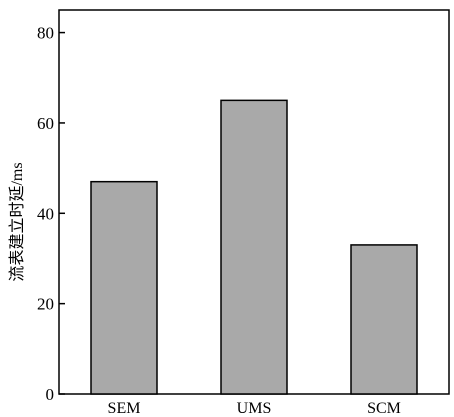 The image size is (454, 417). I want to click on x-category-label: UMS, so click(254, 408).